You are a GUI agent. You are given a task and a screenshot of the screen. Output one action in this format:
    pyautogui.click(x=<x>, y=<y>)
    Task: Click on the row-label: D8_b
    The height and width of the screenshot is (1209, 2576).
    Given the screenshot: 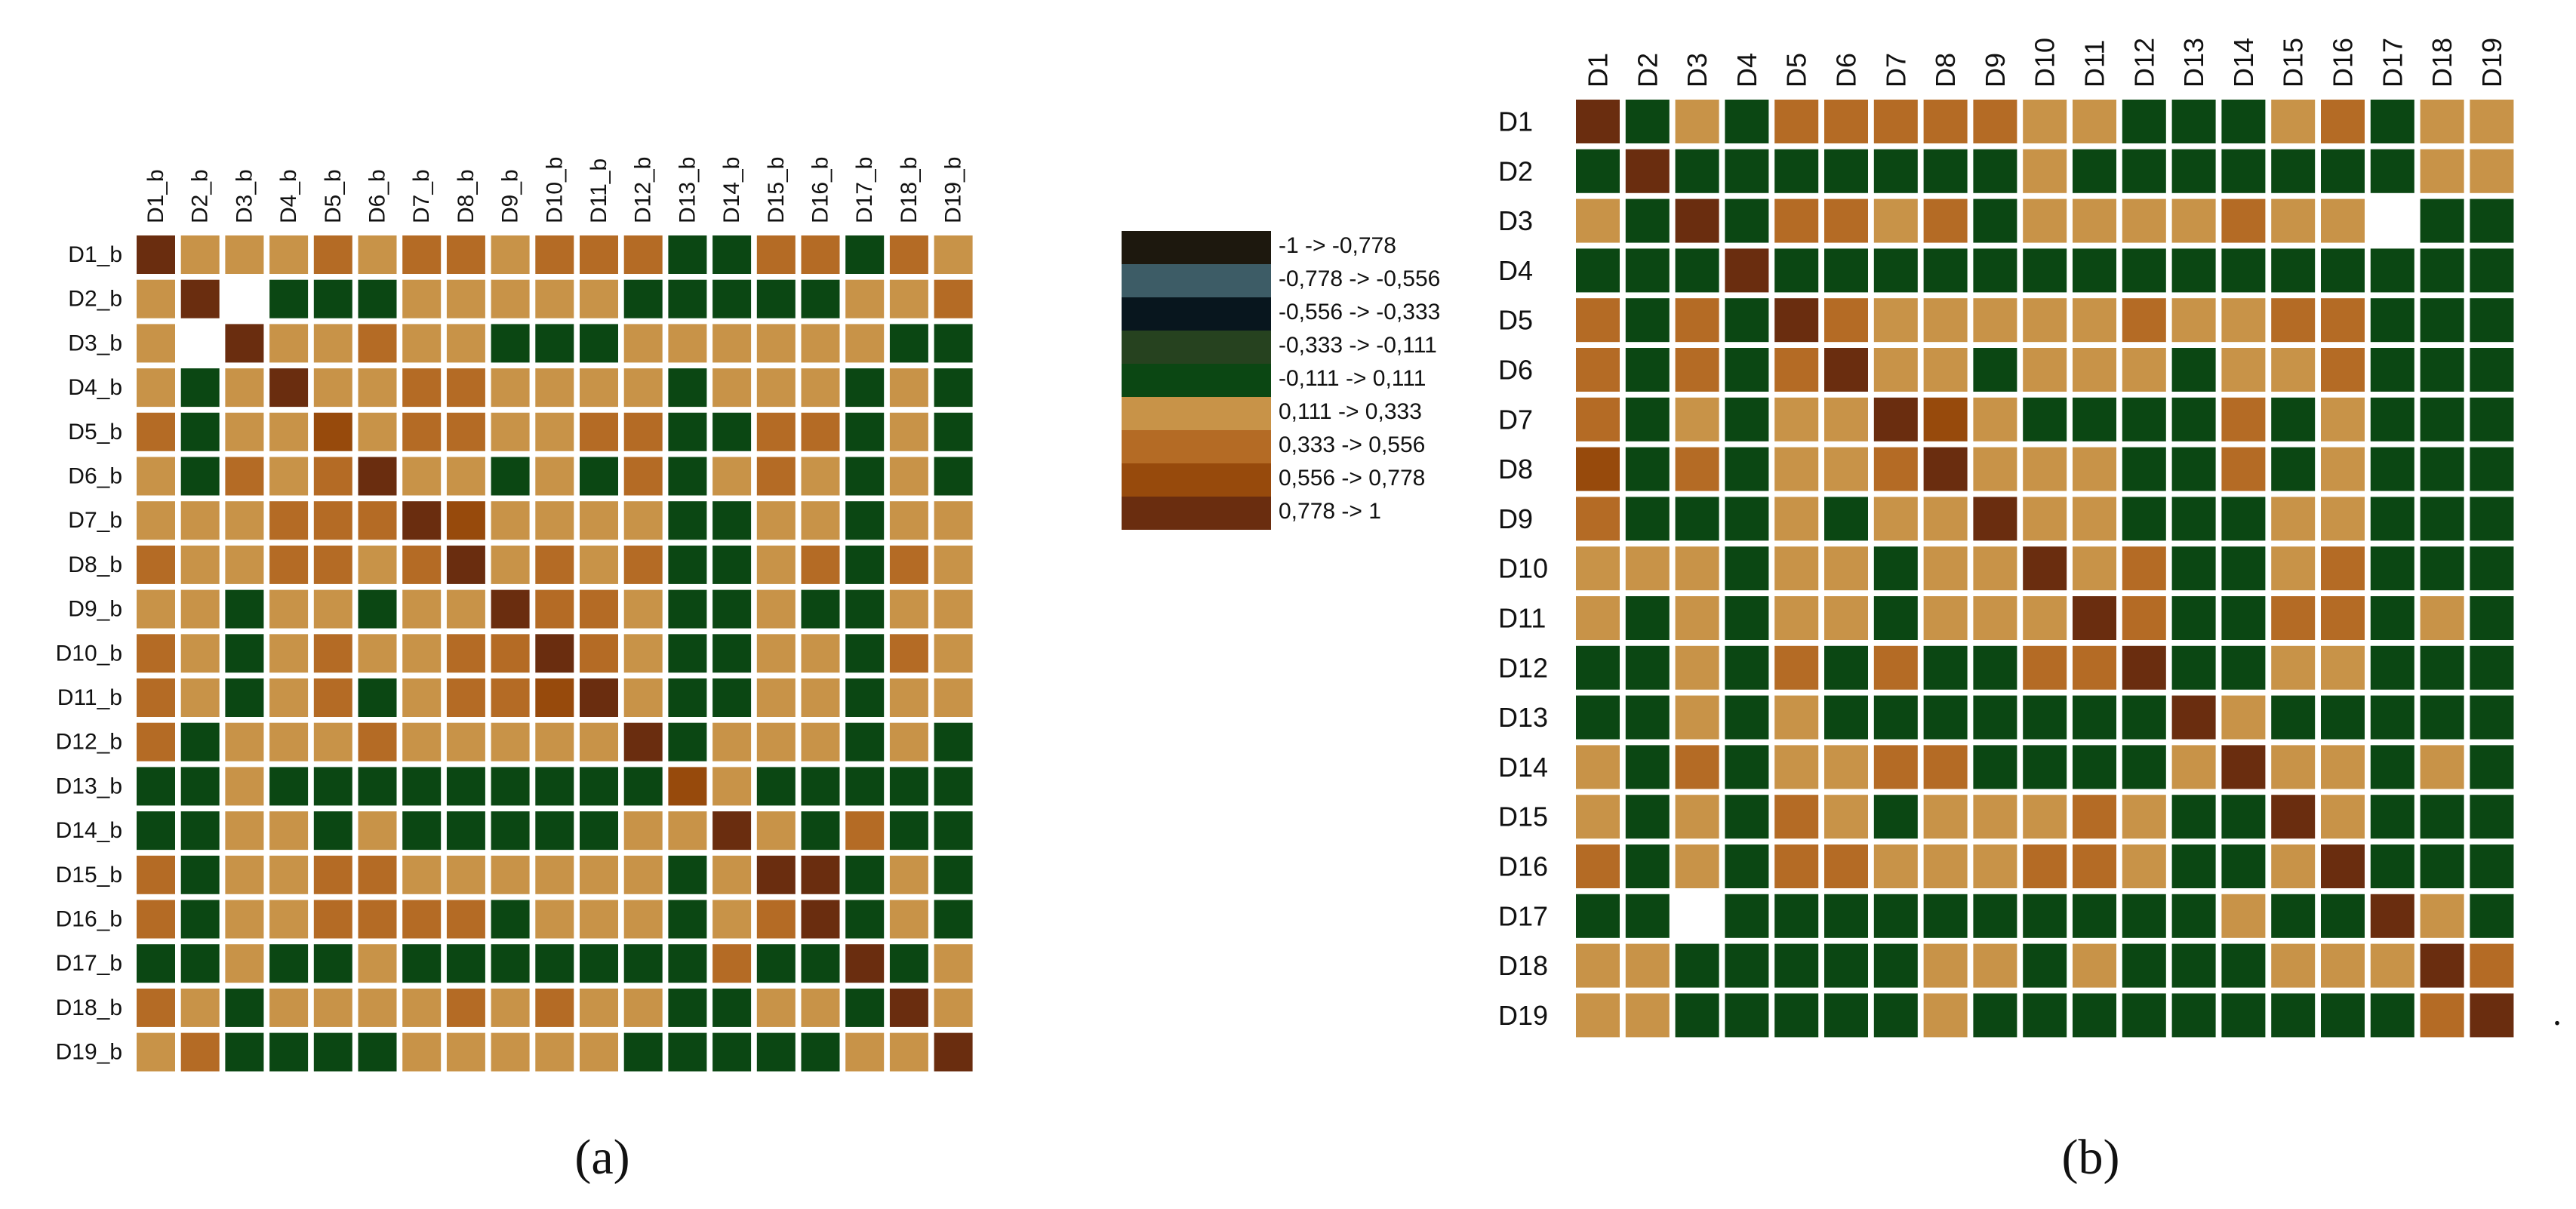 What is the action you would take?
    pyautogui.click(x=95, y=564)
    